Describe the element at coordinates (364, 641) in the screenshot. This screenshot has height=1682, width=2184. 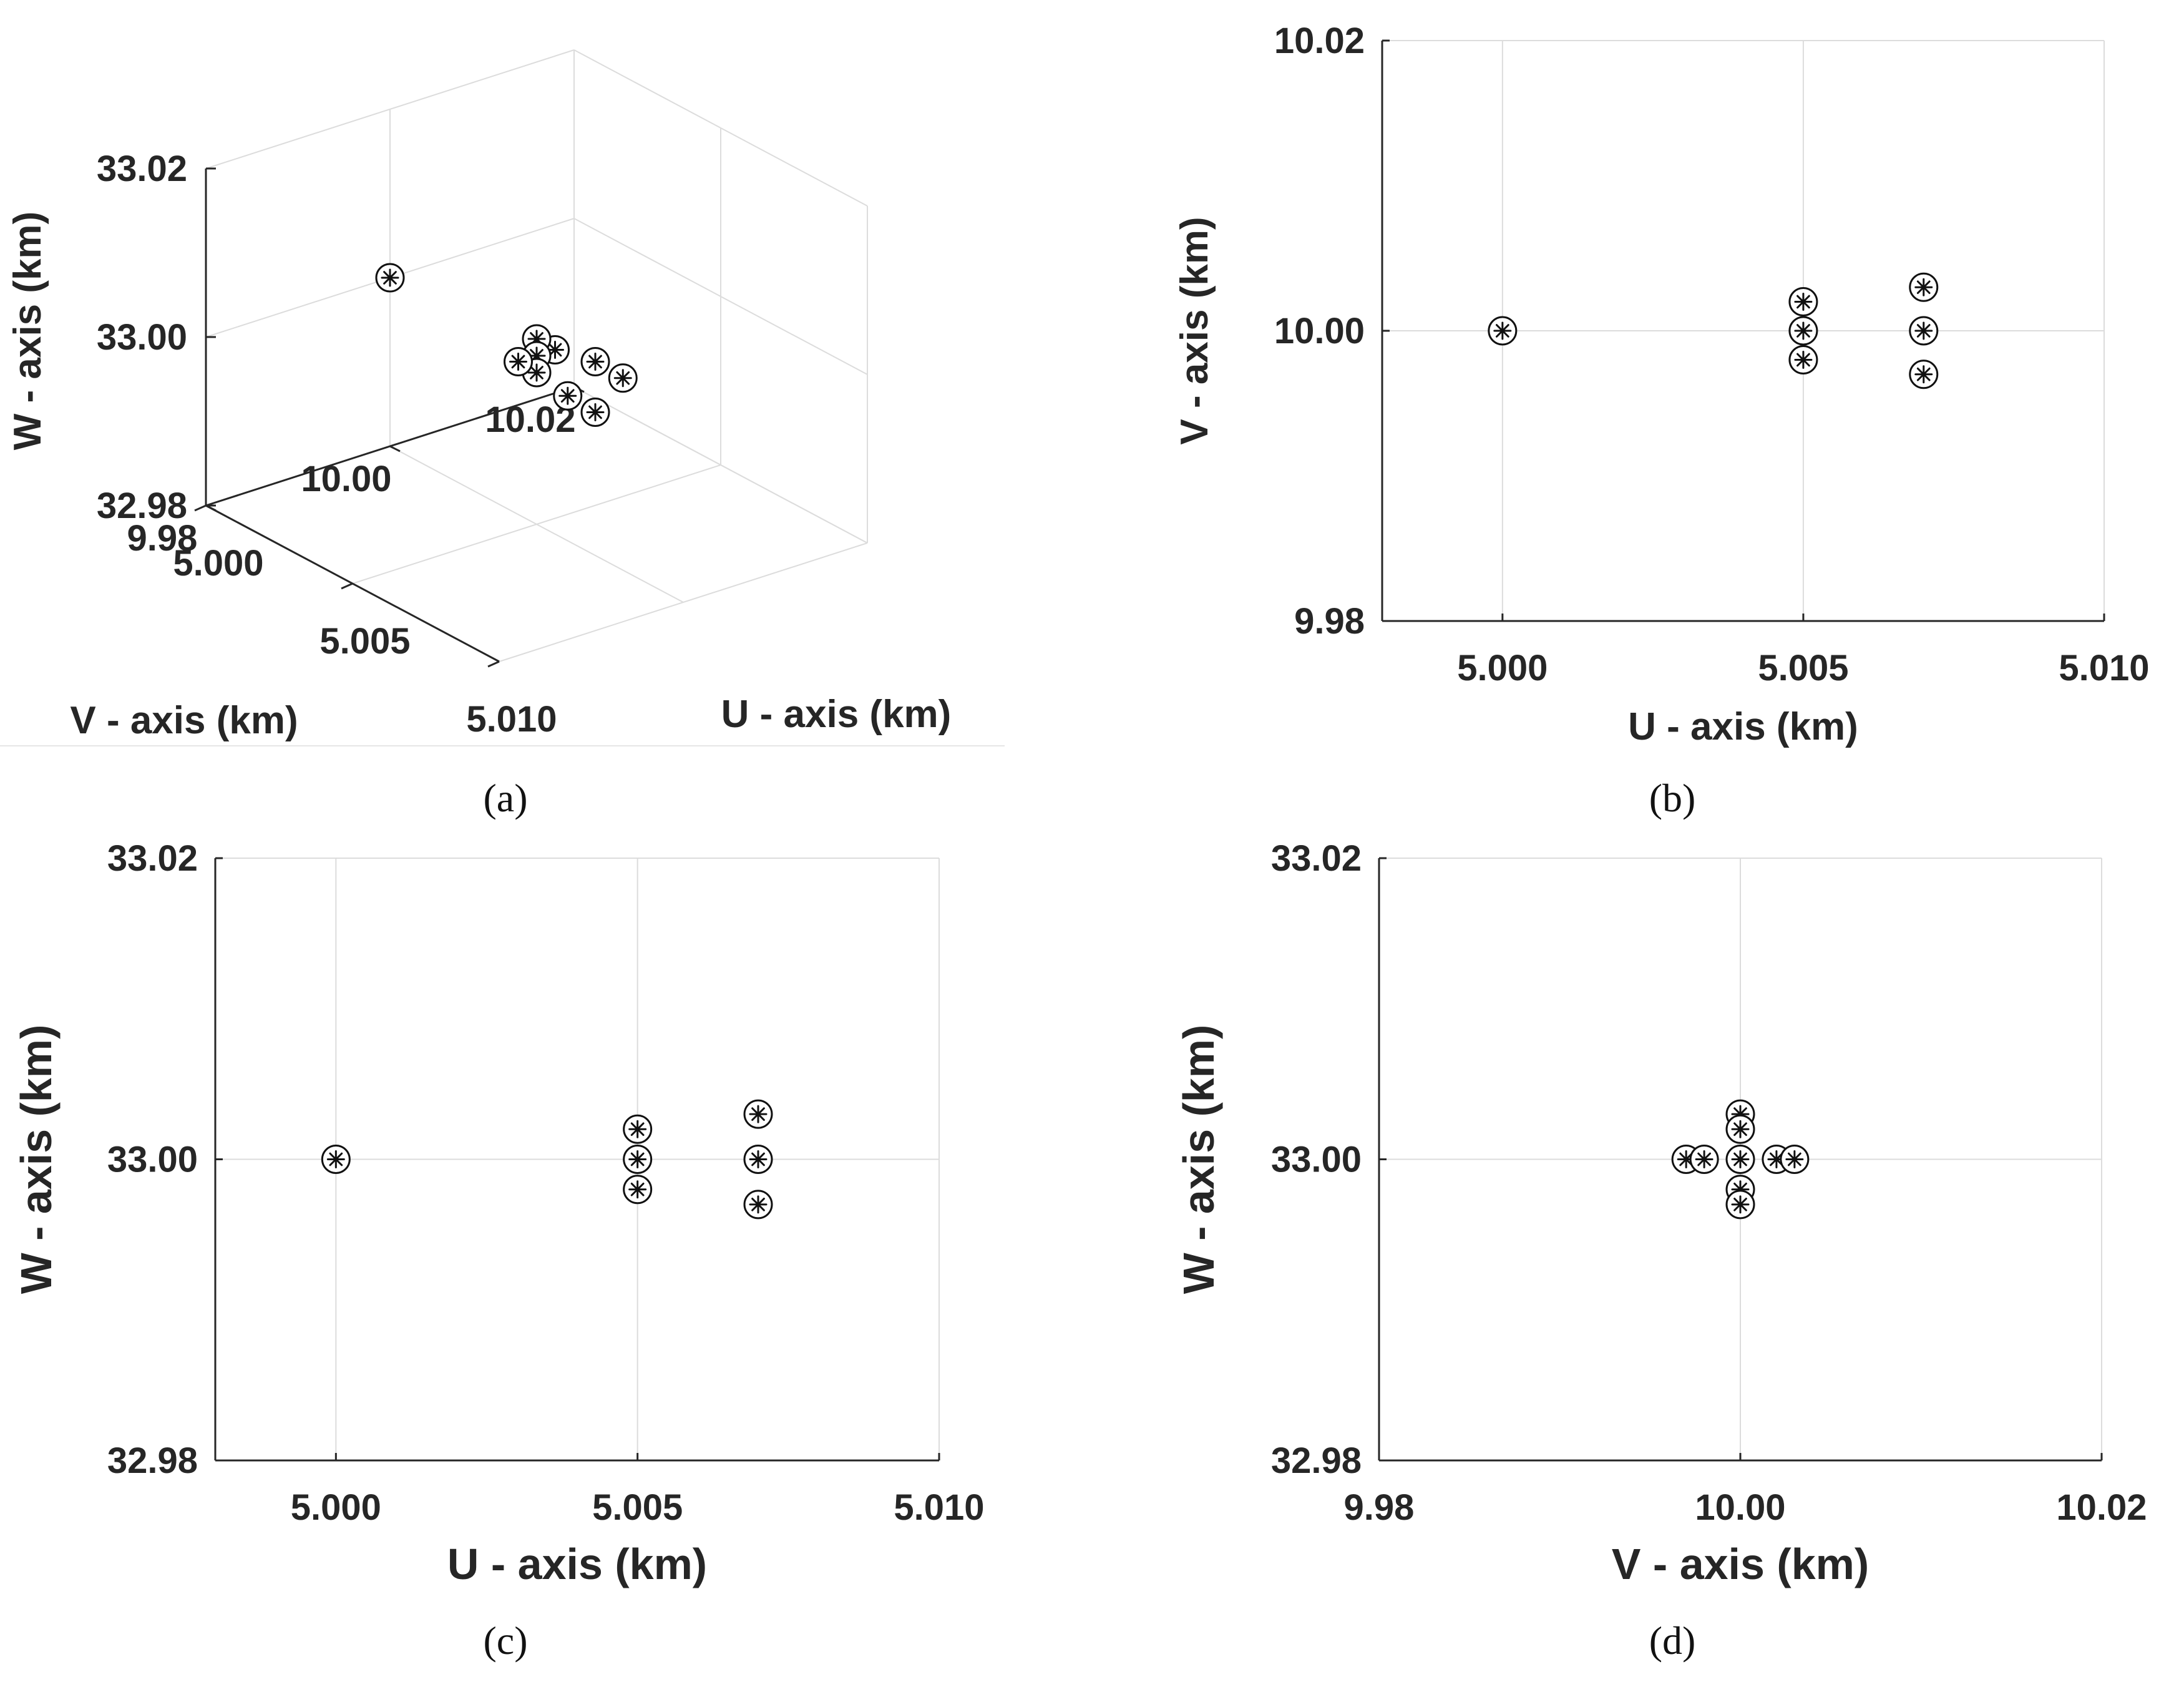
I see `u-tick-label: 5.005` at that location.